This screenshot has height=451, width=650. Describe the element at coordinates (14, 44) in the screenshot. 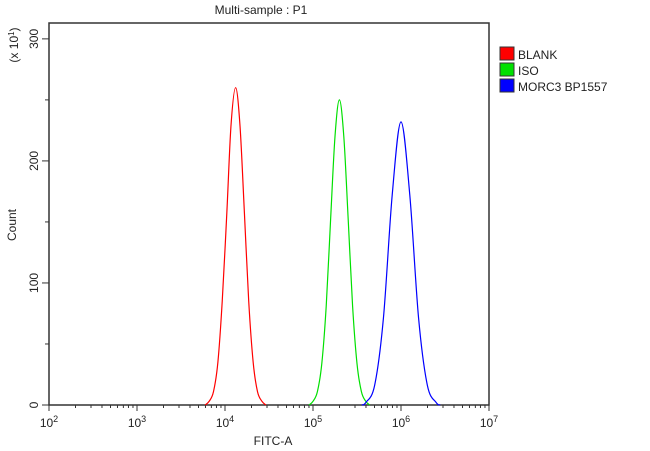

I see `y-multiplier: (x 101)` at that location.